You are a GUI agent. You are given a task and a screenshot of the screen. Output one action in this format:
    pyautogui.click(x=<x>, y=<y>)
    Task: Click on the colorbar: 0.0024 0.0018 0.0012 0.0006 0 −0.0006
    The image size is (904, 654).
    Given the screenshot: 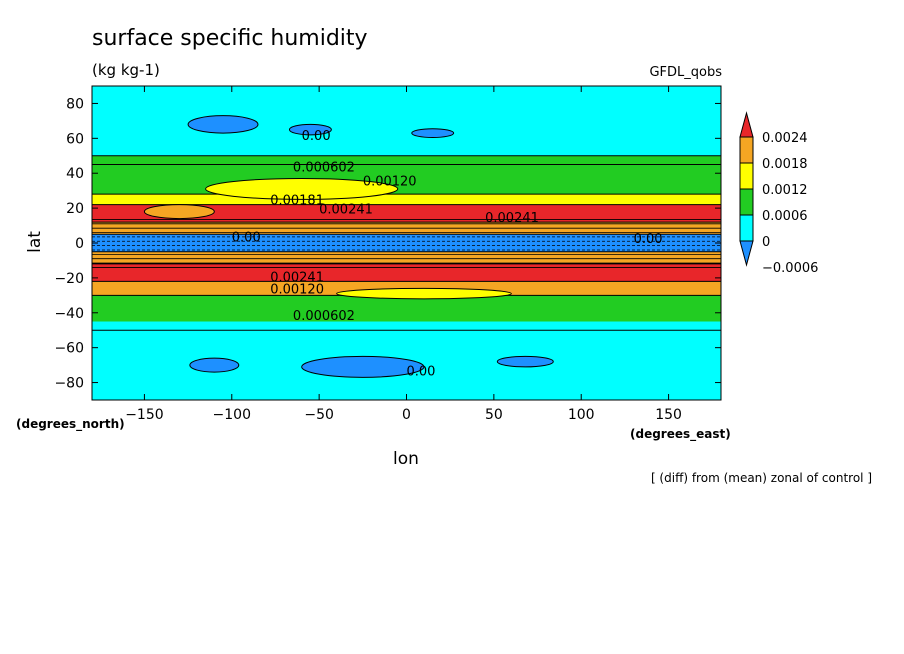 What is the action you would take?
    pyautogui.click(x=778, y=193)
    